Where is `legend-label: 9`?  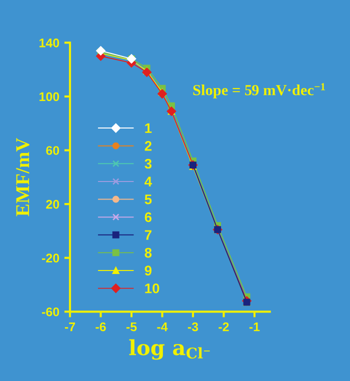 legend-label: 9 is located at coordinates (148, 271).